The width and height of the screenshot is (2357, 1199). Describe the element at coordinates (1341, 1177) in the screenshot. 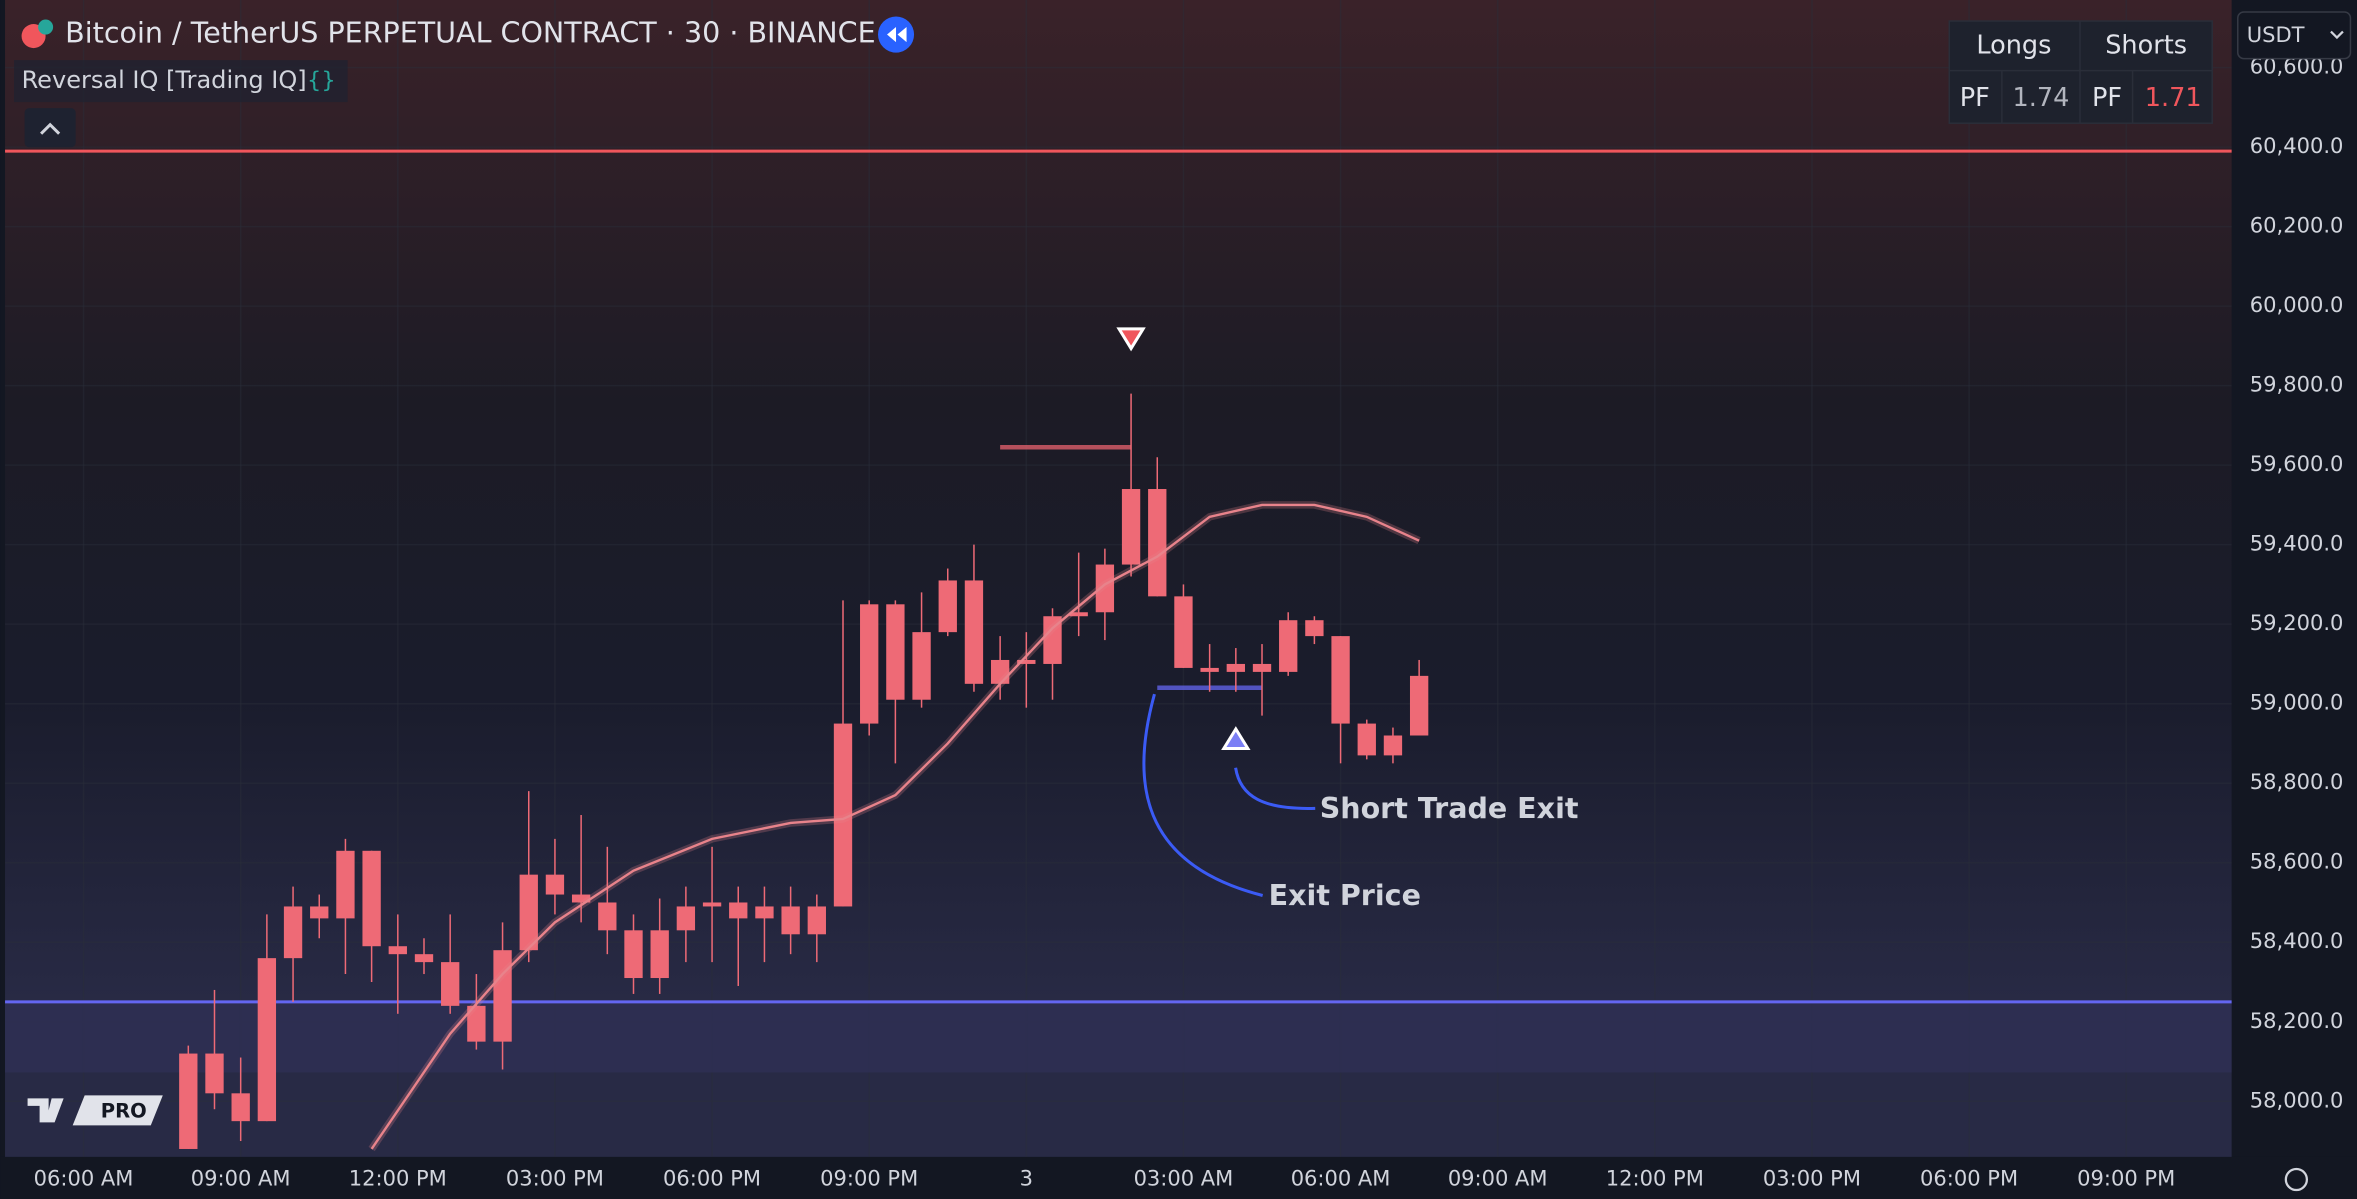

I see `x-tick-label: 06:00 AM` at that location.